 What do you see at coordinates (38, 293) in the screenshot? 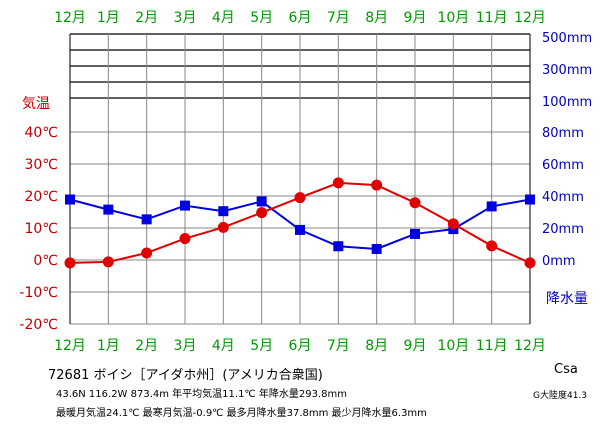
I see `temperature-tick-label: -10℃` at bounding box center [38, 293].